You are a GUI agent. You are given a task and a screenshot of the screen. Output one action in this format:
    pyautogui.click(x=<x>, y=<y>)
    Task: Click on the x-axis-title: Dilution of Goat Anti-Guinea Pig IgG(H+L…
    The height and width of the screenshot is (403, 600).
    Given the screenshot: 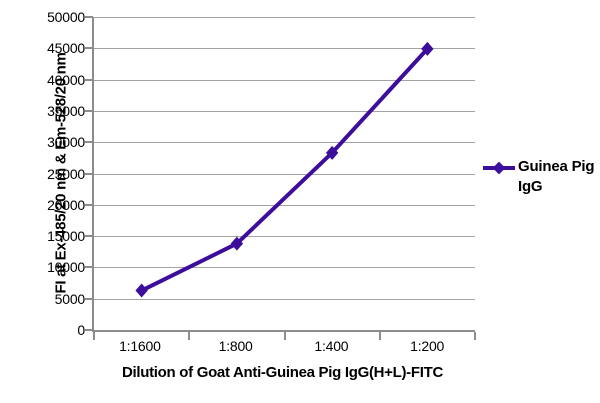 What is the action you would take?
    pyautogui.click(x=282, y=372)
    